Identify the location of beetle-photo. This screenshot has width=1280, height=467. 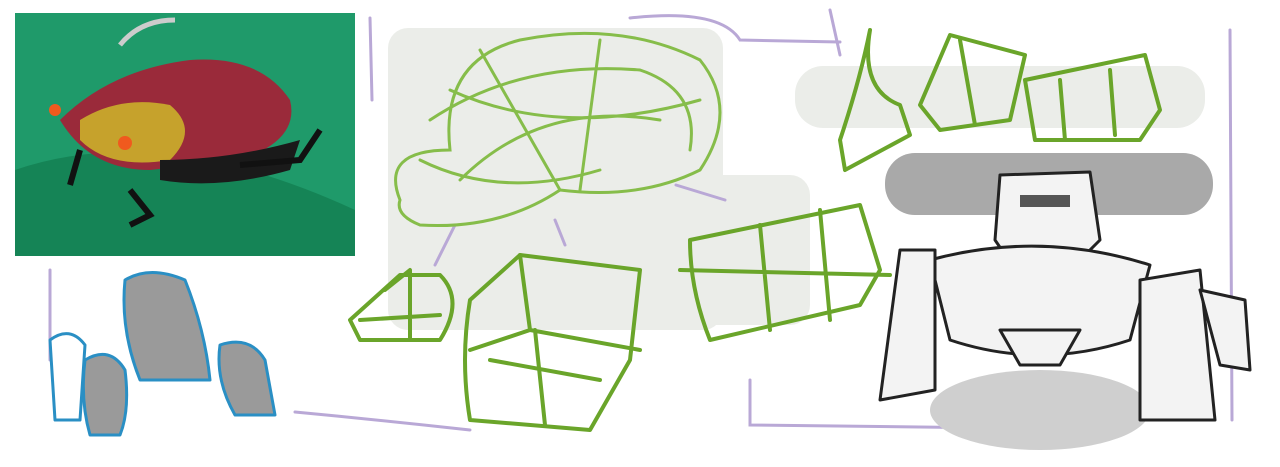
(185, 134).